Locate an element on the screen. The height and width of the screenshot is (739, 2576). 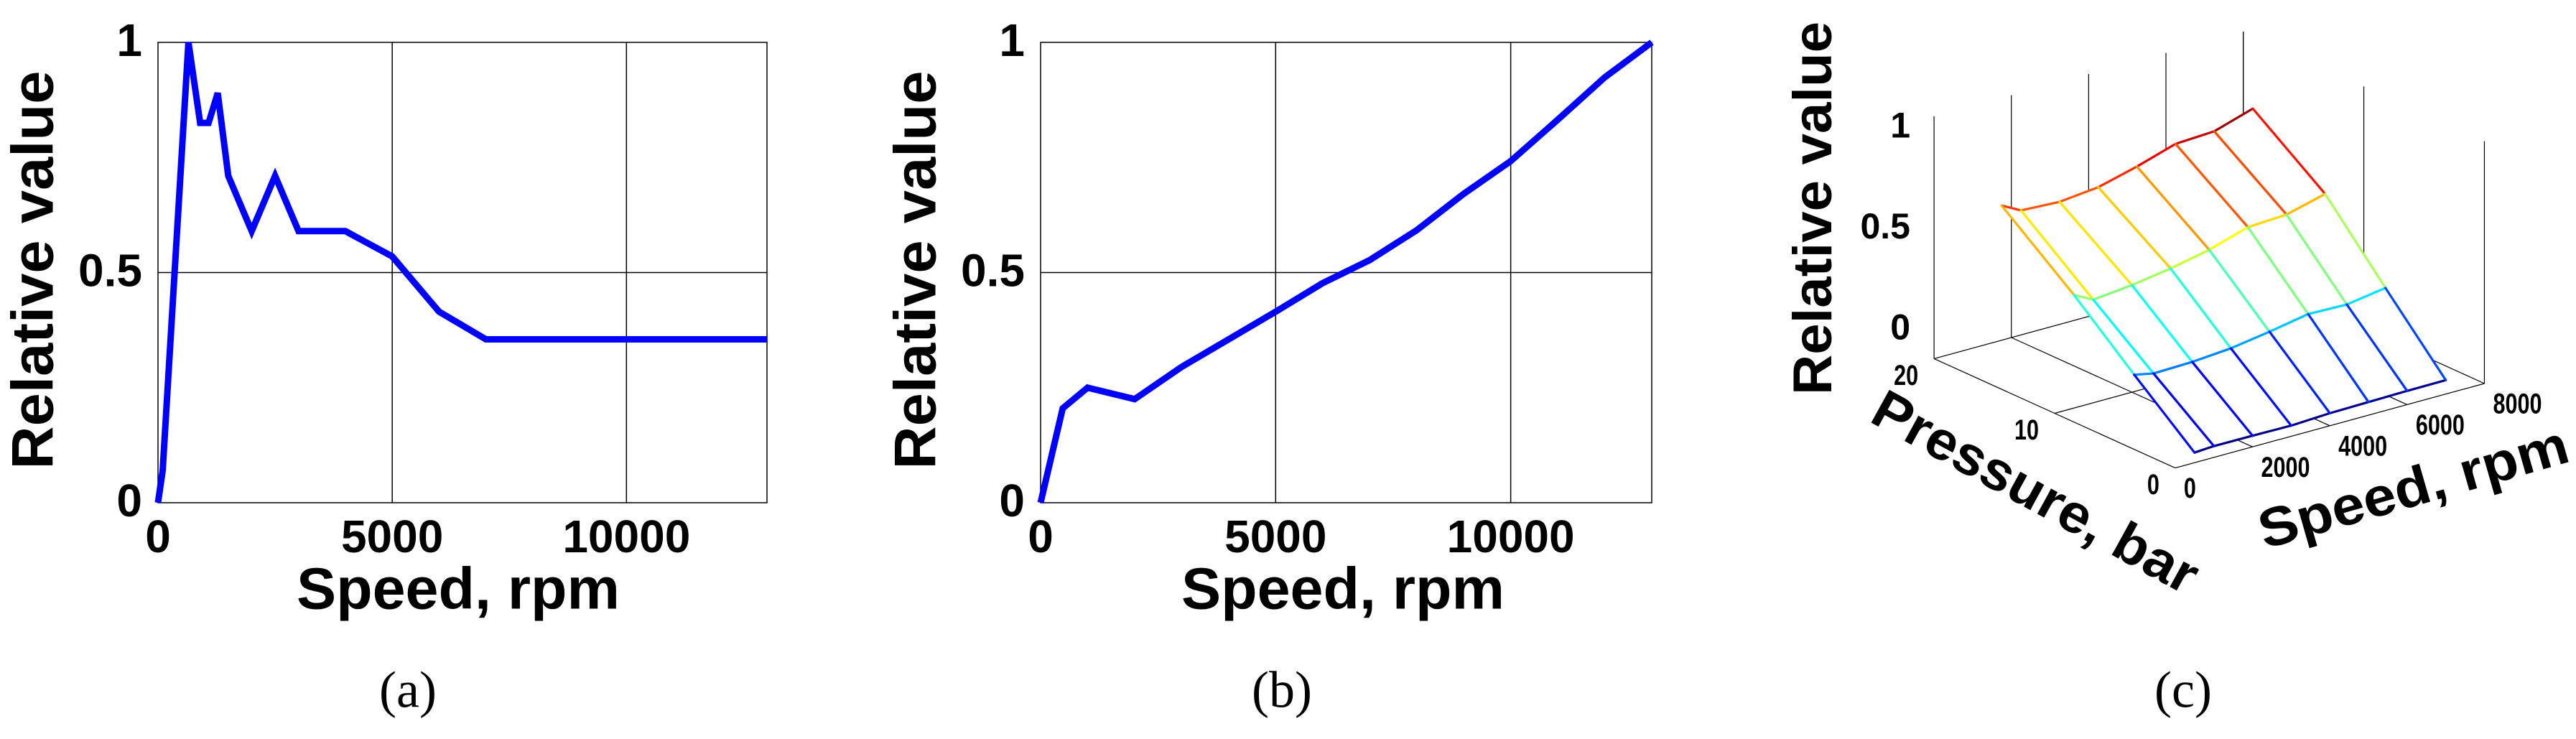
chart-a-grid is located at coordinates (461, 272).